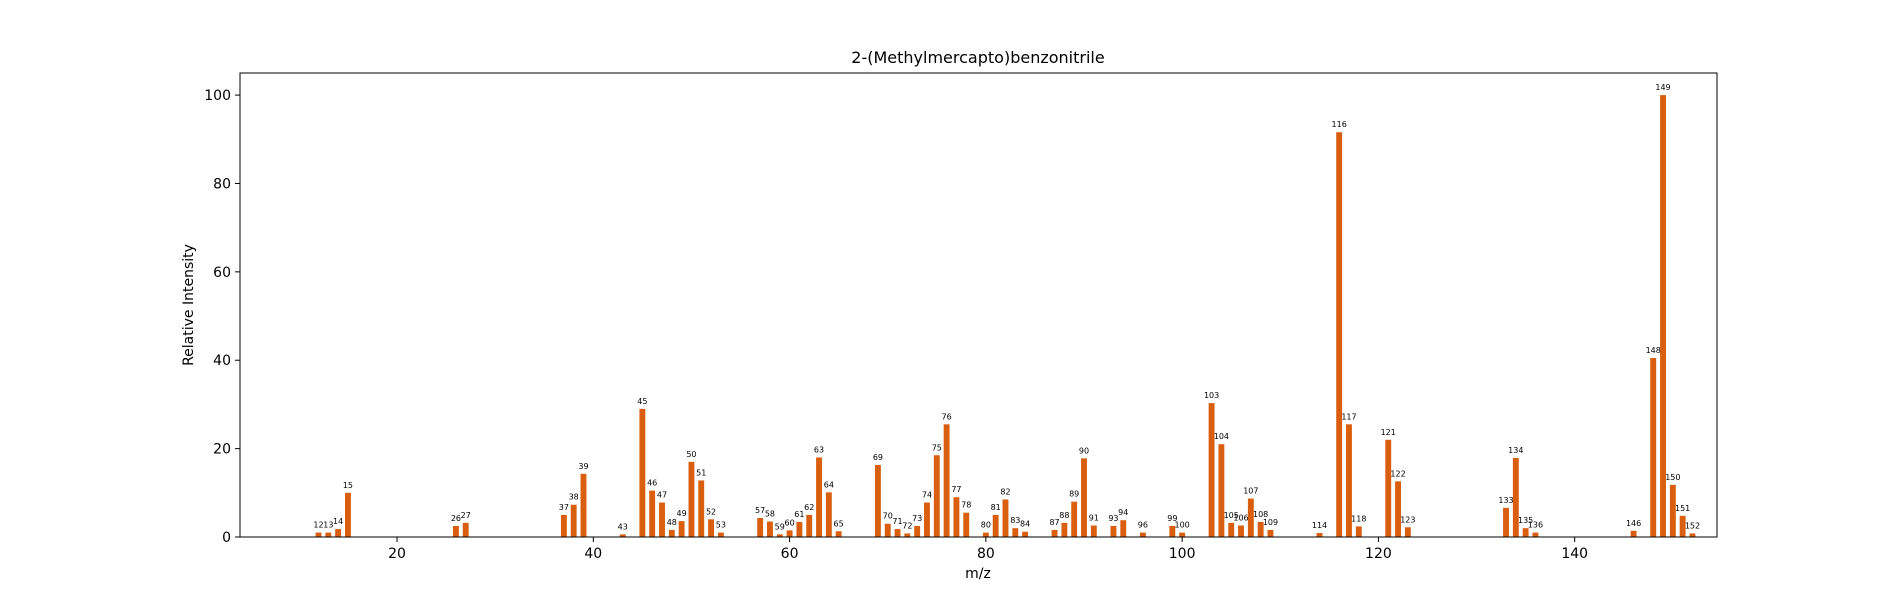 This screenshot has height=600, width=1900. I want to click on y-tick-label: 20, so click(222, 450).